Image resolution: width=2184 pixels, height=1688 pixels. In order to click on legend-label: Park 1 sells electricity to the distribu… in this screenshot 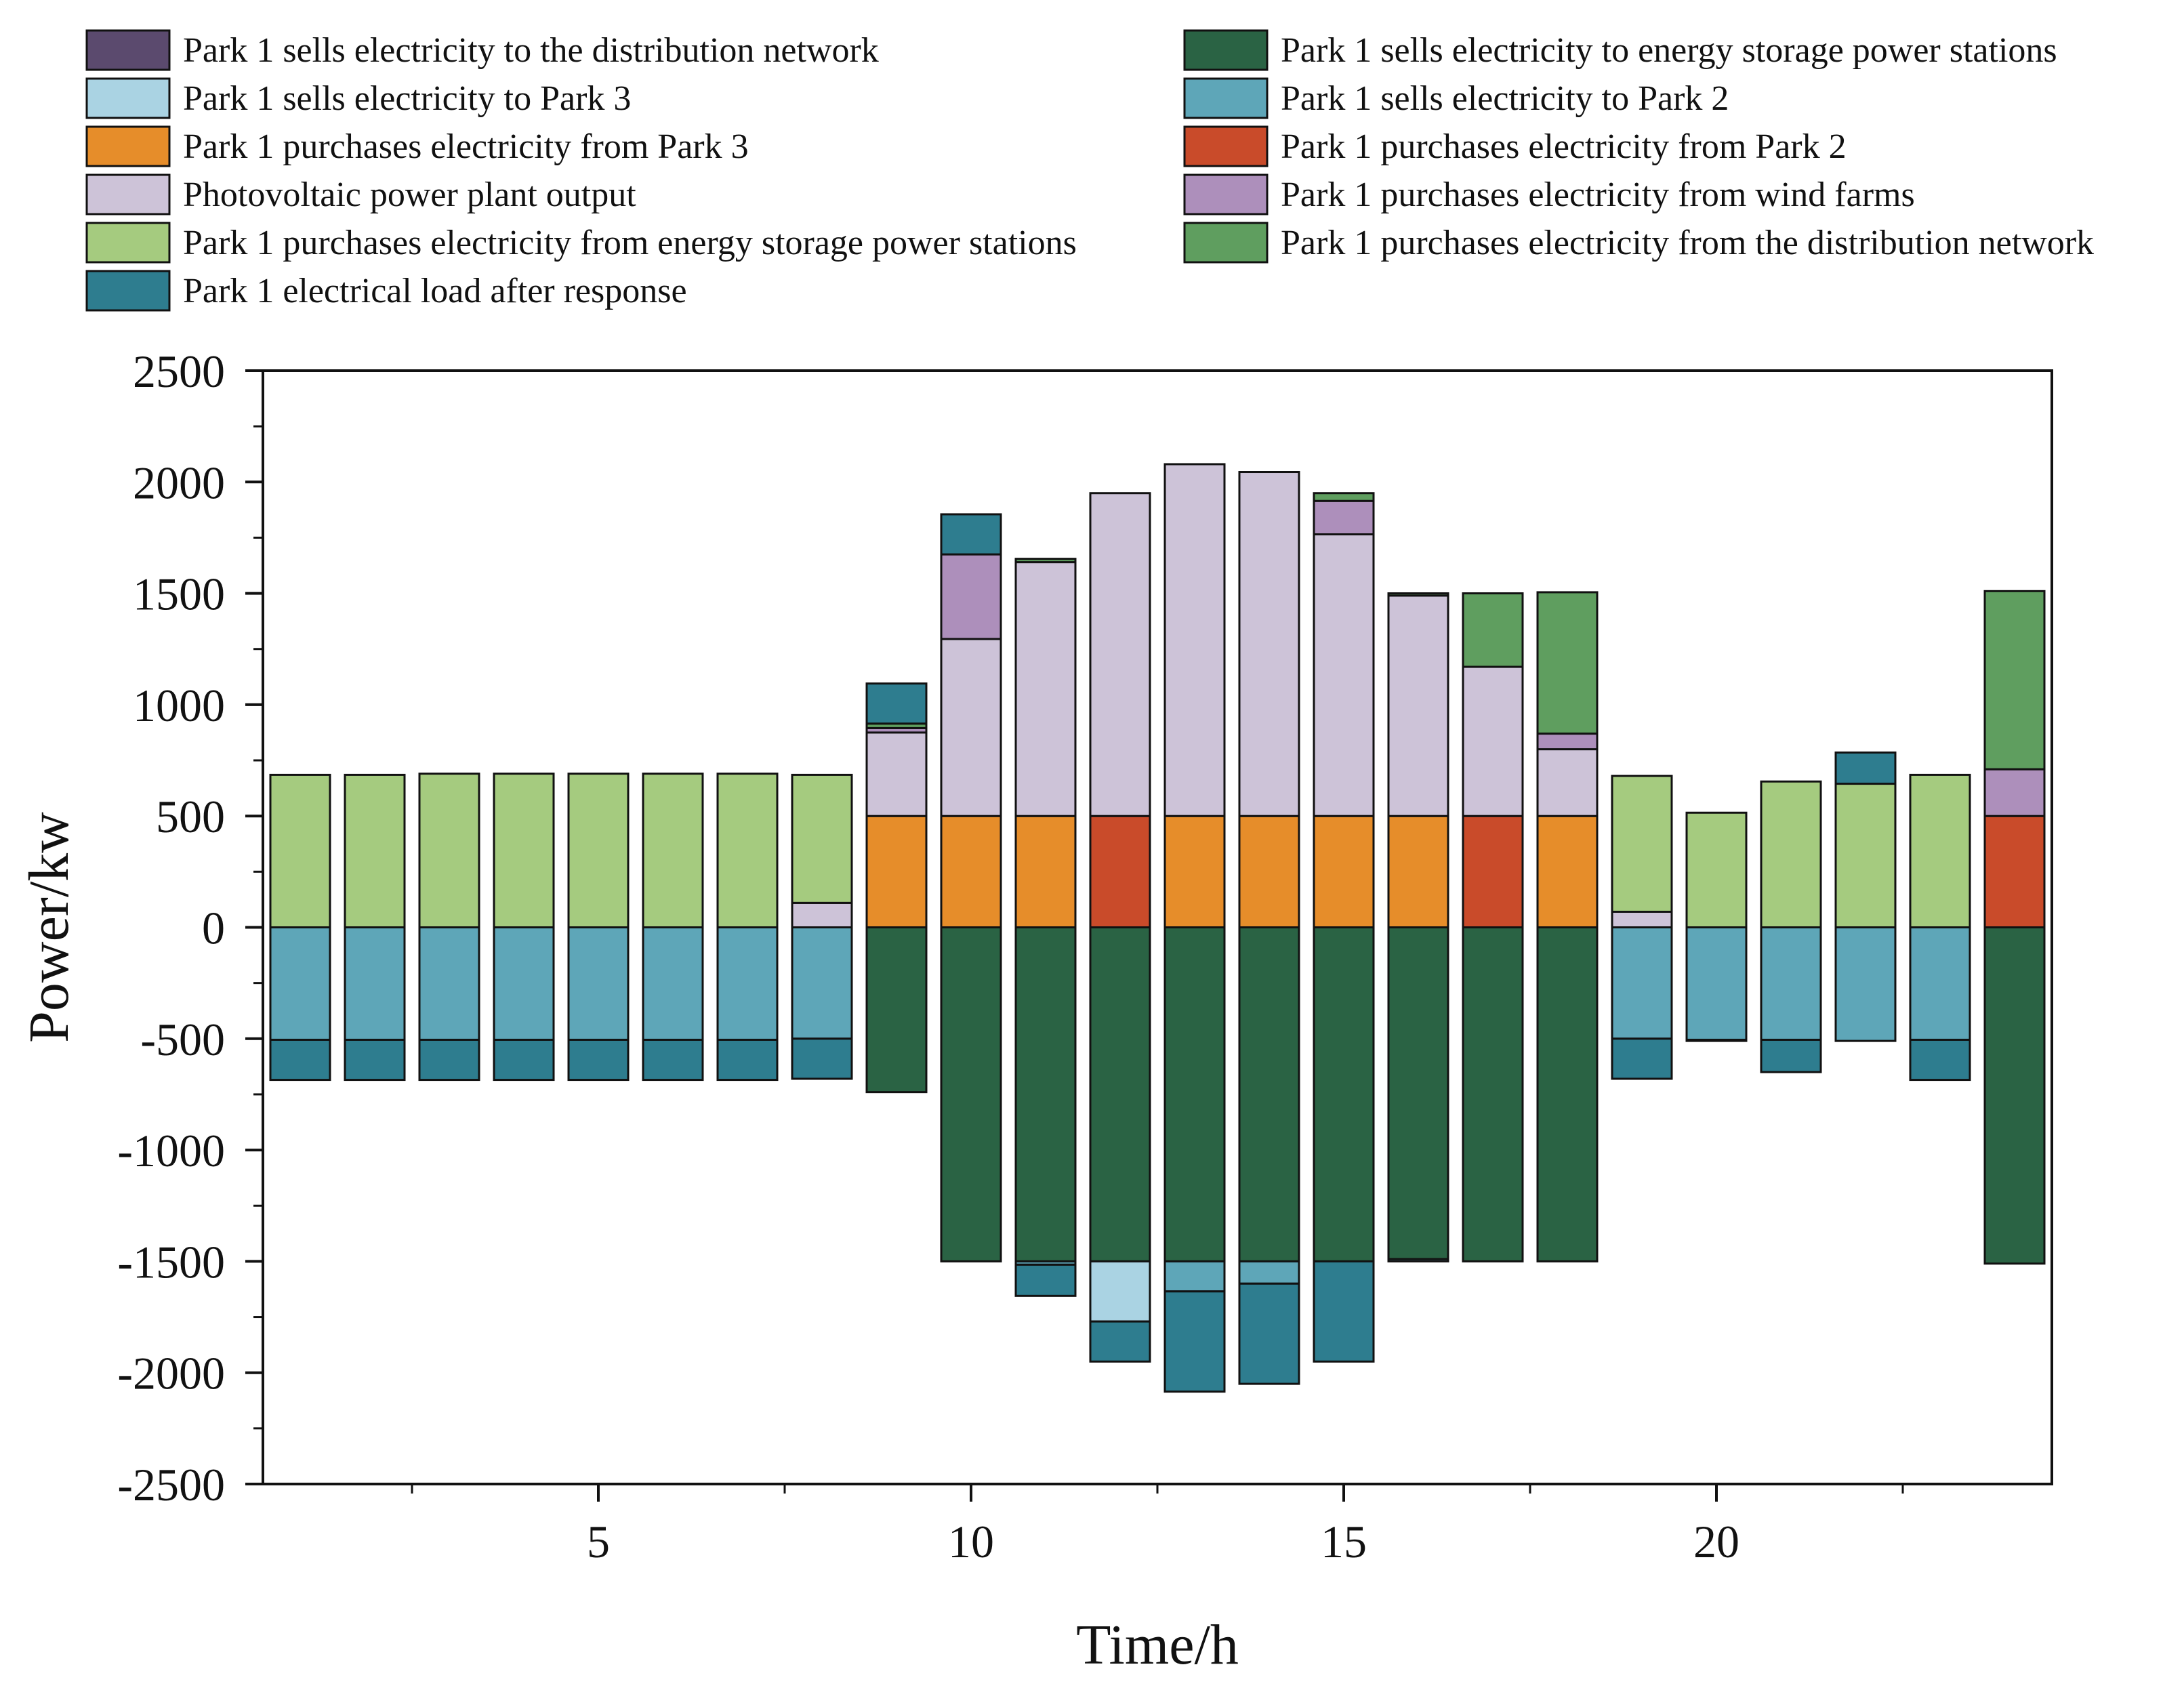, I will do `click(531, 50)`.